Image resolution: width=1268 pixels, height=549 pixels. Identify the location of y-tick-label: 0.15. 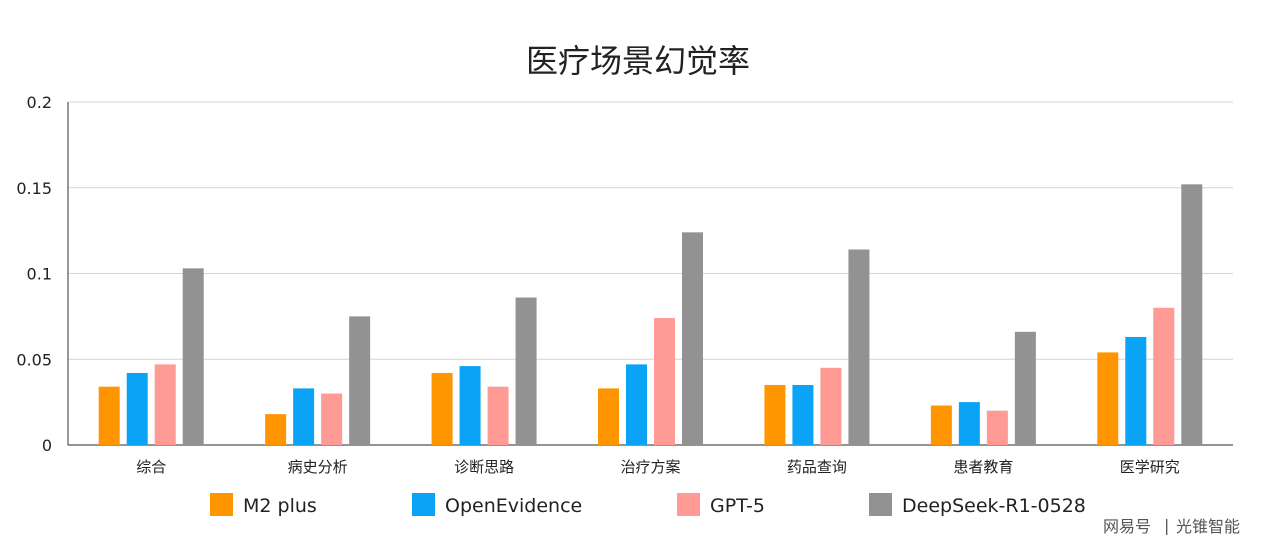
(34, 188).